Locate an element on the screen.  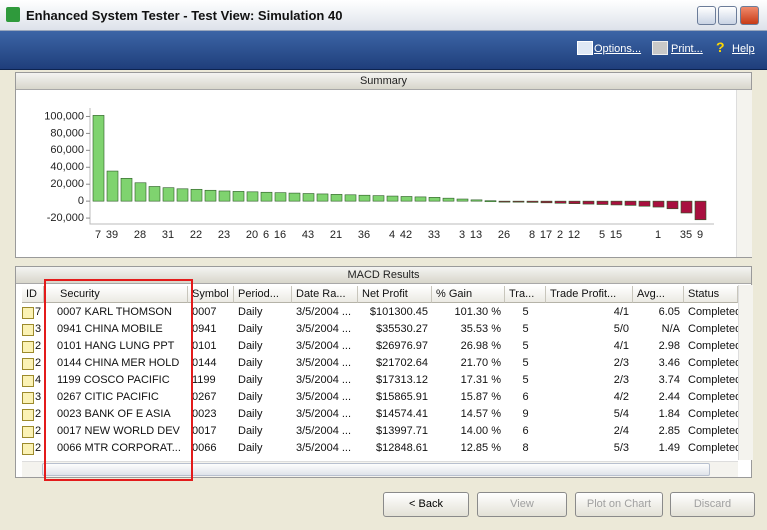
table-cell: 1.49 is located at coordinates (669, 448).